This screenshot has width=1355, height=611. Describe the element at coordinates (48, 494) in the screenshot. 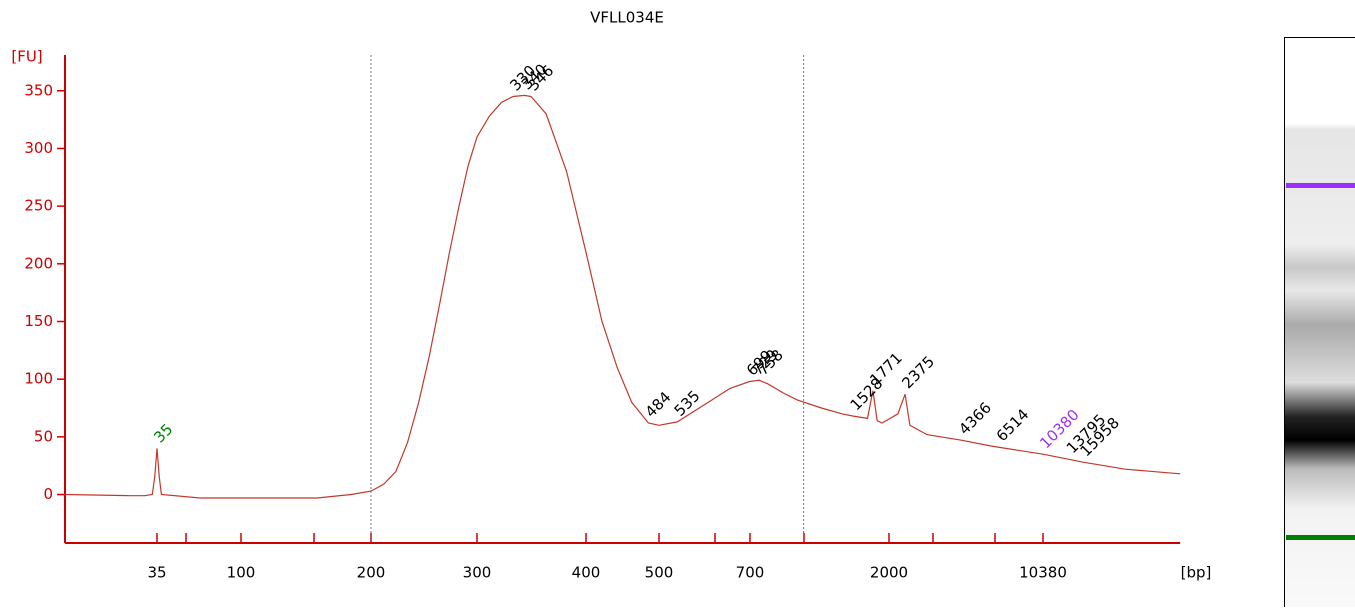

I see `y-tick-label: 0` at that location.